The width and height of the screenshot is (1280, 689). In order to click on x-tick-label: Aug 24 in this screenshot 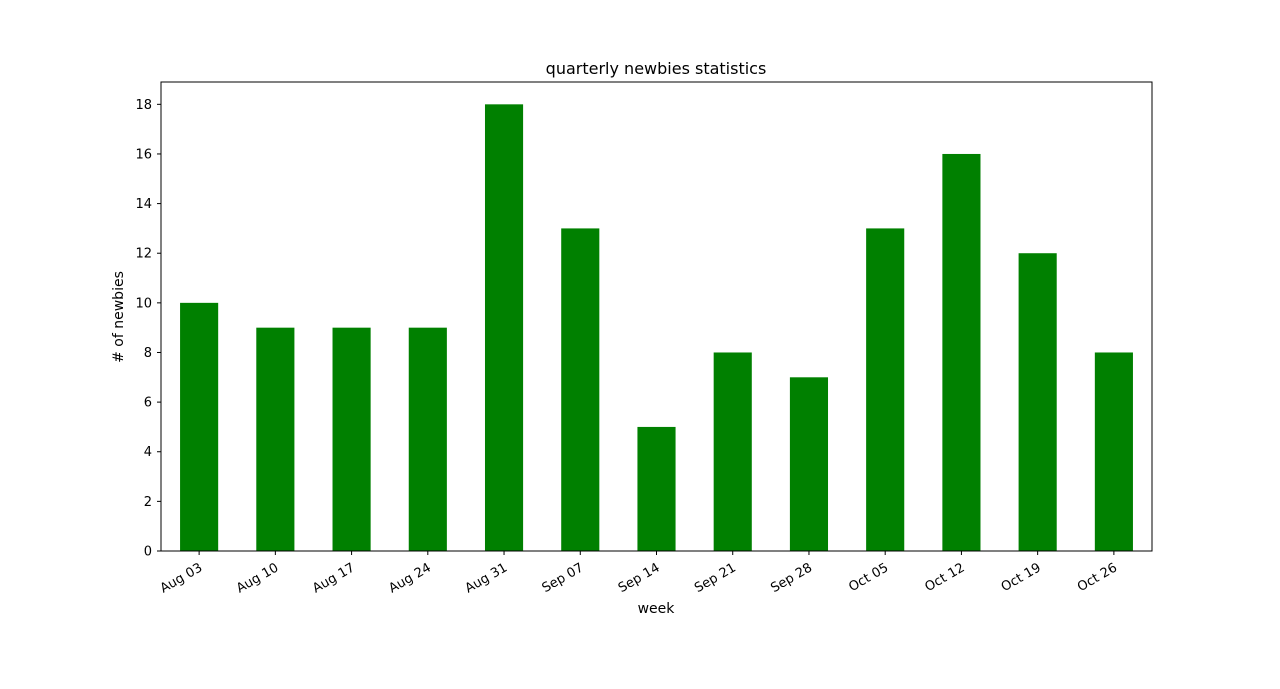, I will do `click(409, 578)`.